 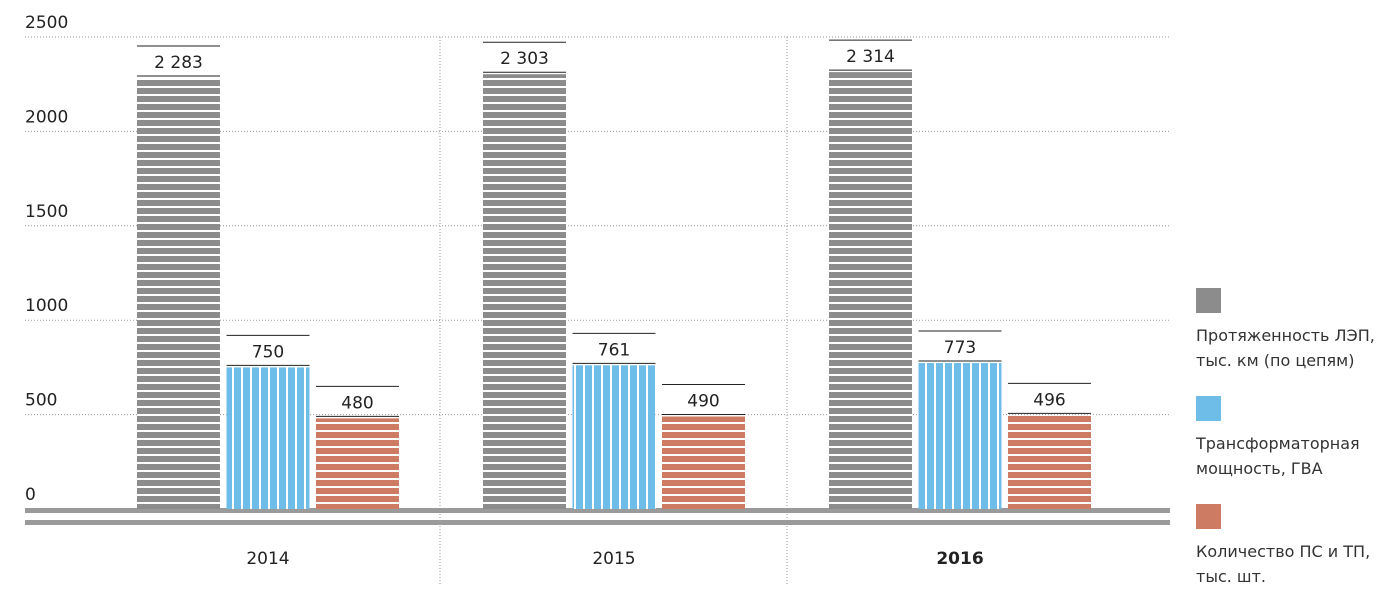 I want to click on y-tick-label: 500, so click(x=41, y=401).